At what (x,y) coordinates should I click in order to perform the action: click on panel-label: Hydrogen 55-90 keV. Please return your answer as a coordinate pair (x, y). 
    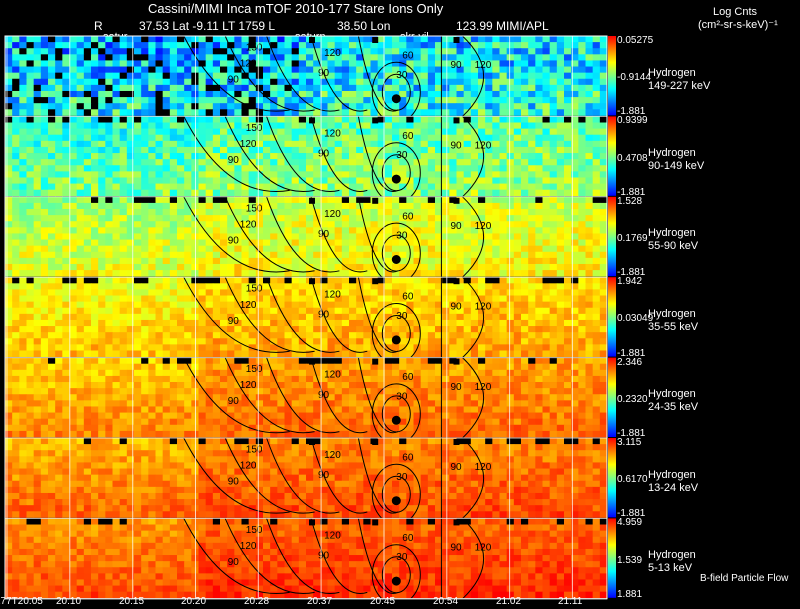
    Looking at the image, I should click on (673, 240).